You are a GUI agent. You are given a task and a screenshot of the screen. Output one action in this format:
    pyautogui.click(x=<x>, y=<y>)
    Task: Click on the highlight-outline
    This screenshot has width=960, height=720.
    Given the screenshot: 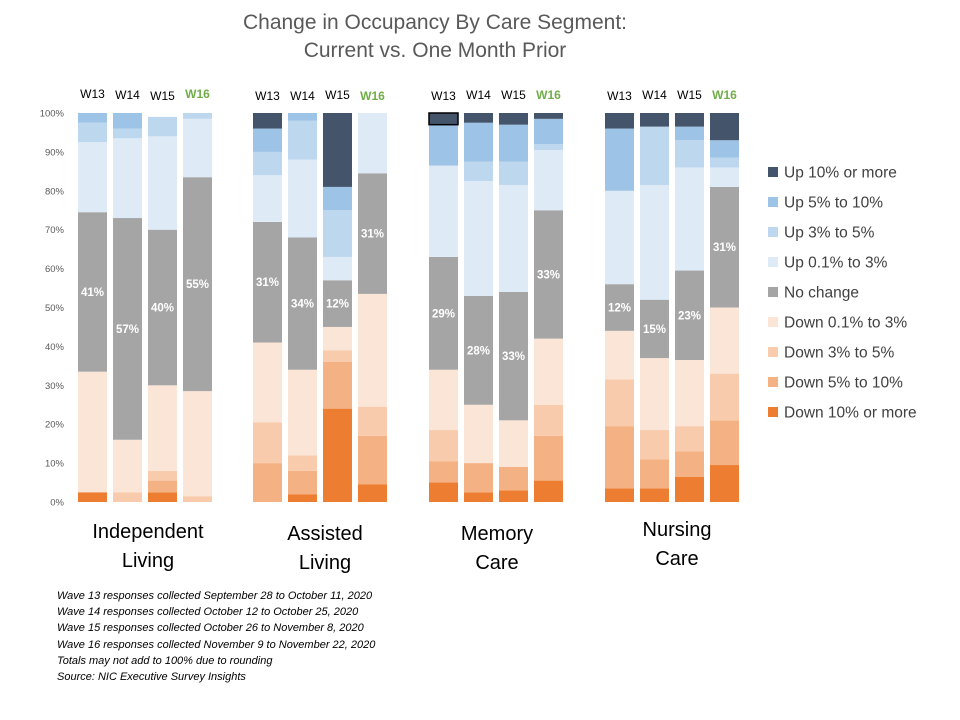 What is the action you would take?
    pyautogui.click(x=443, y=119)
    